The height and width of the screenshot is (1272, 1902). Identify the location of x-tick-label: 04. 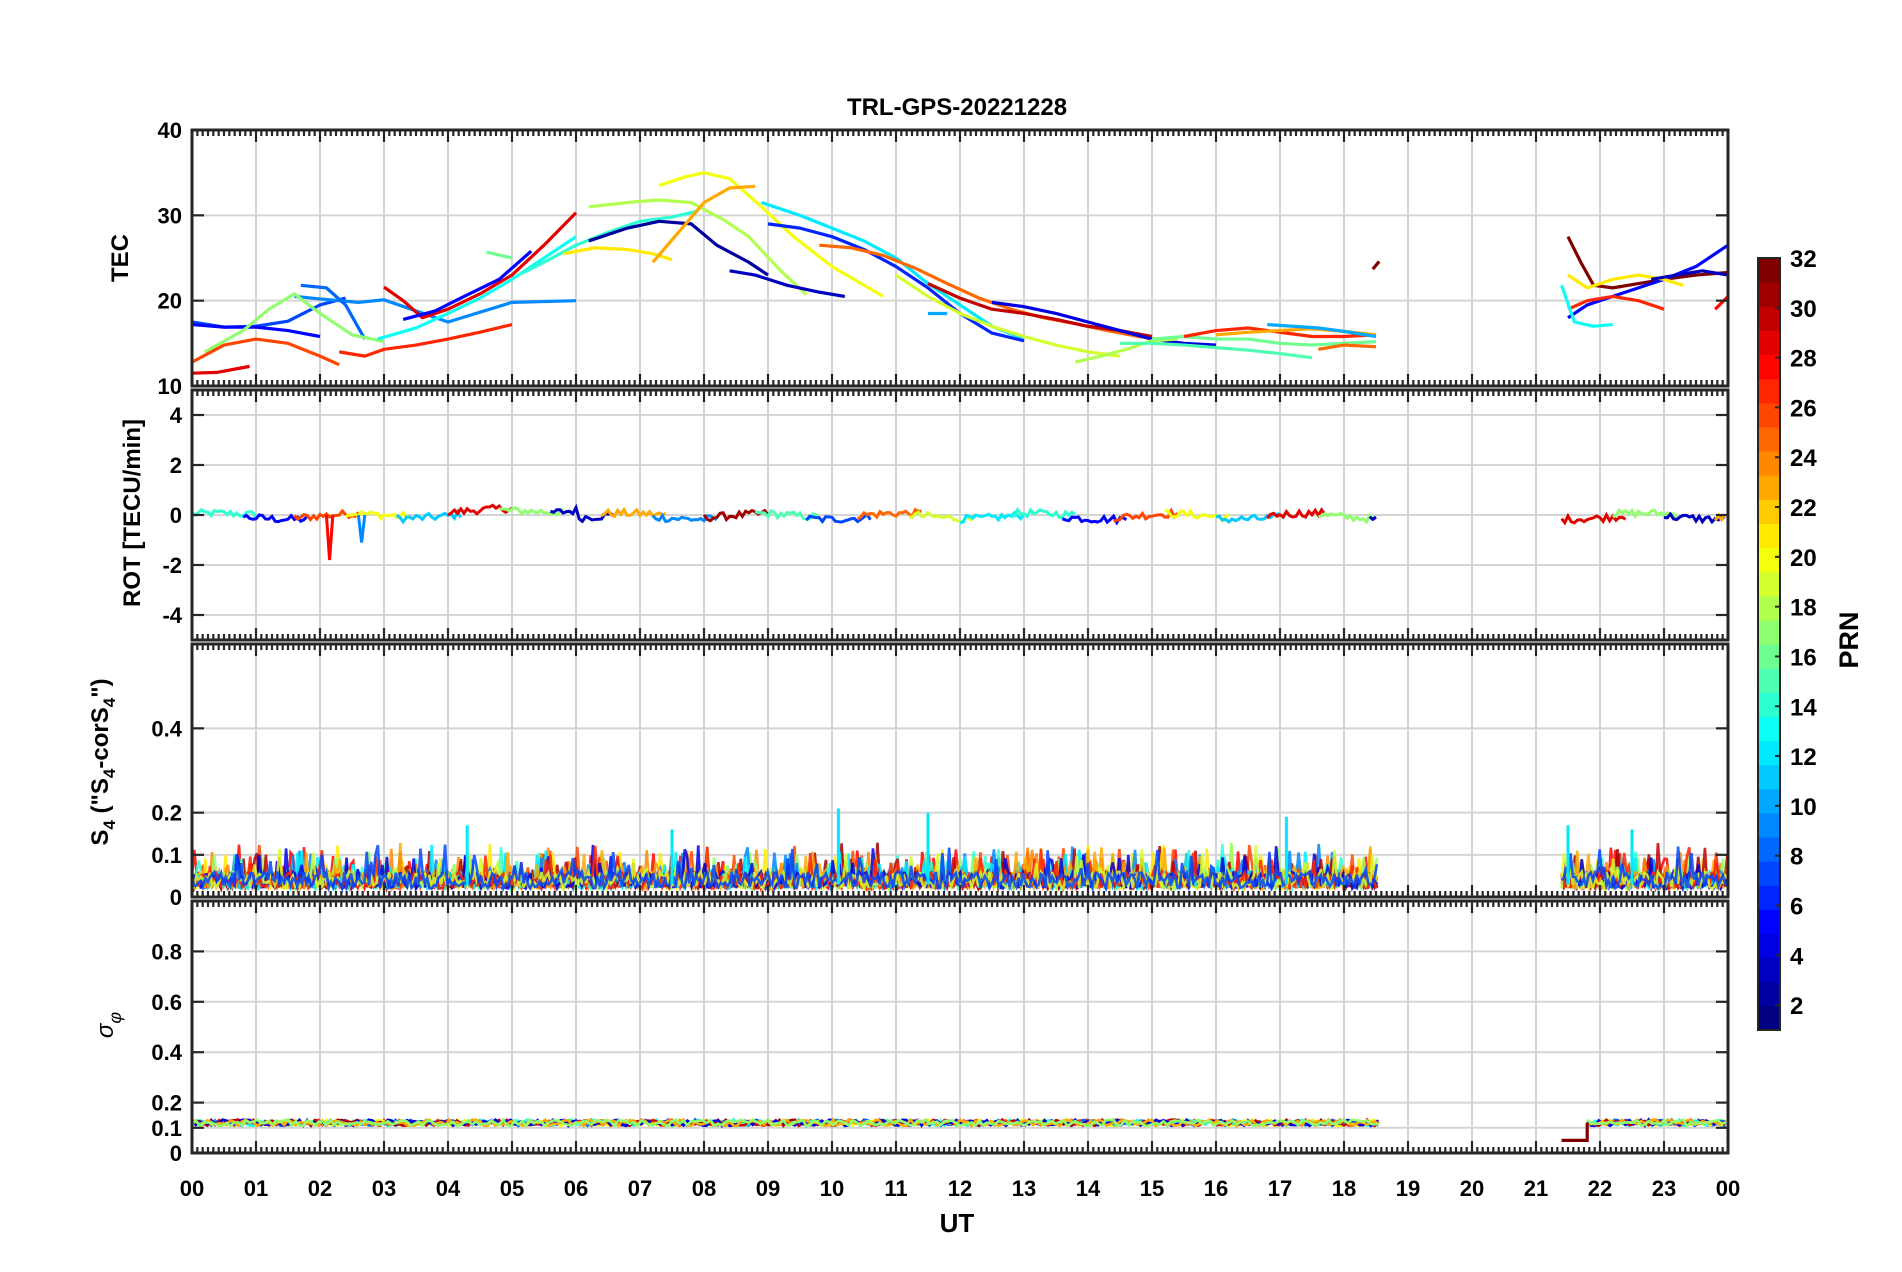
(448, 1188).